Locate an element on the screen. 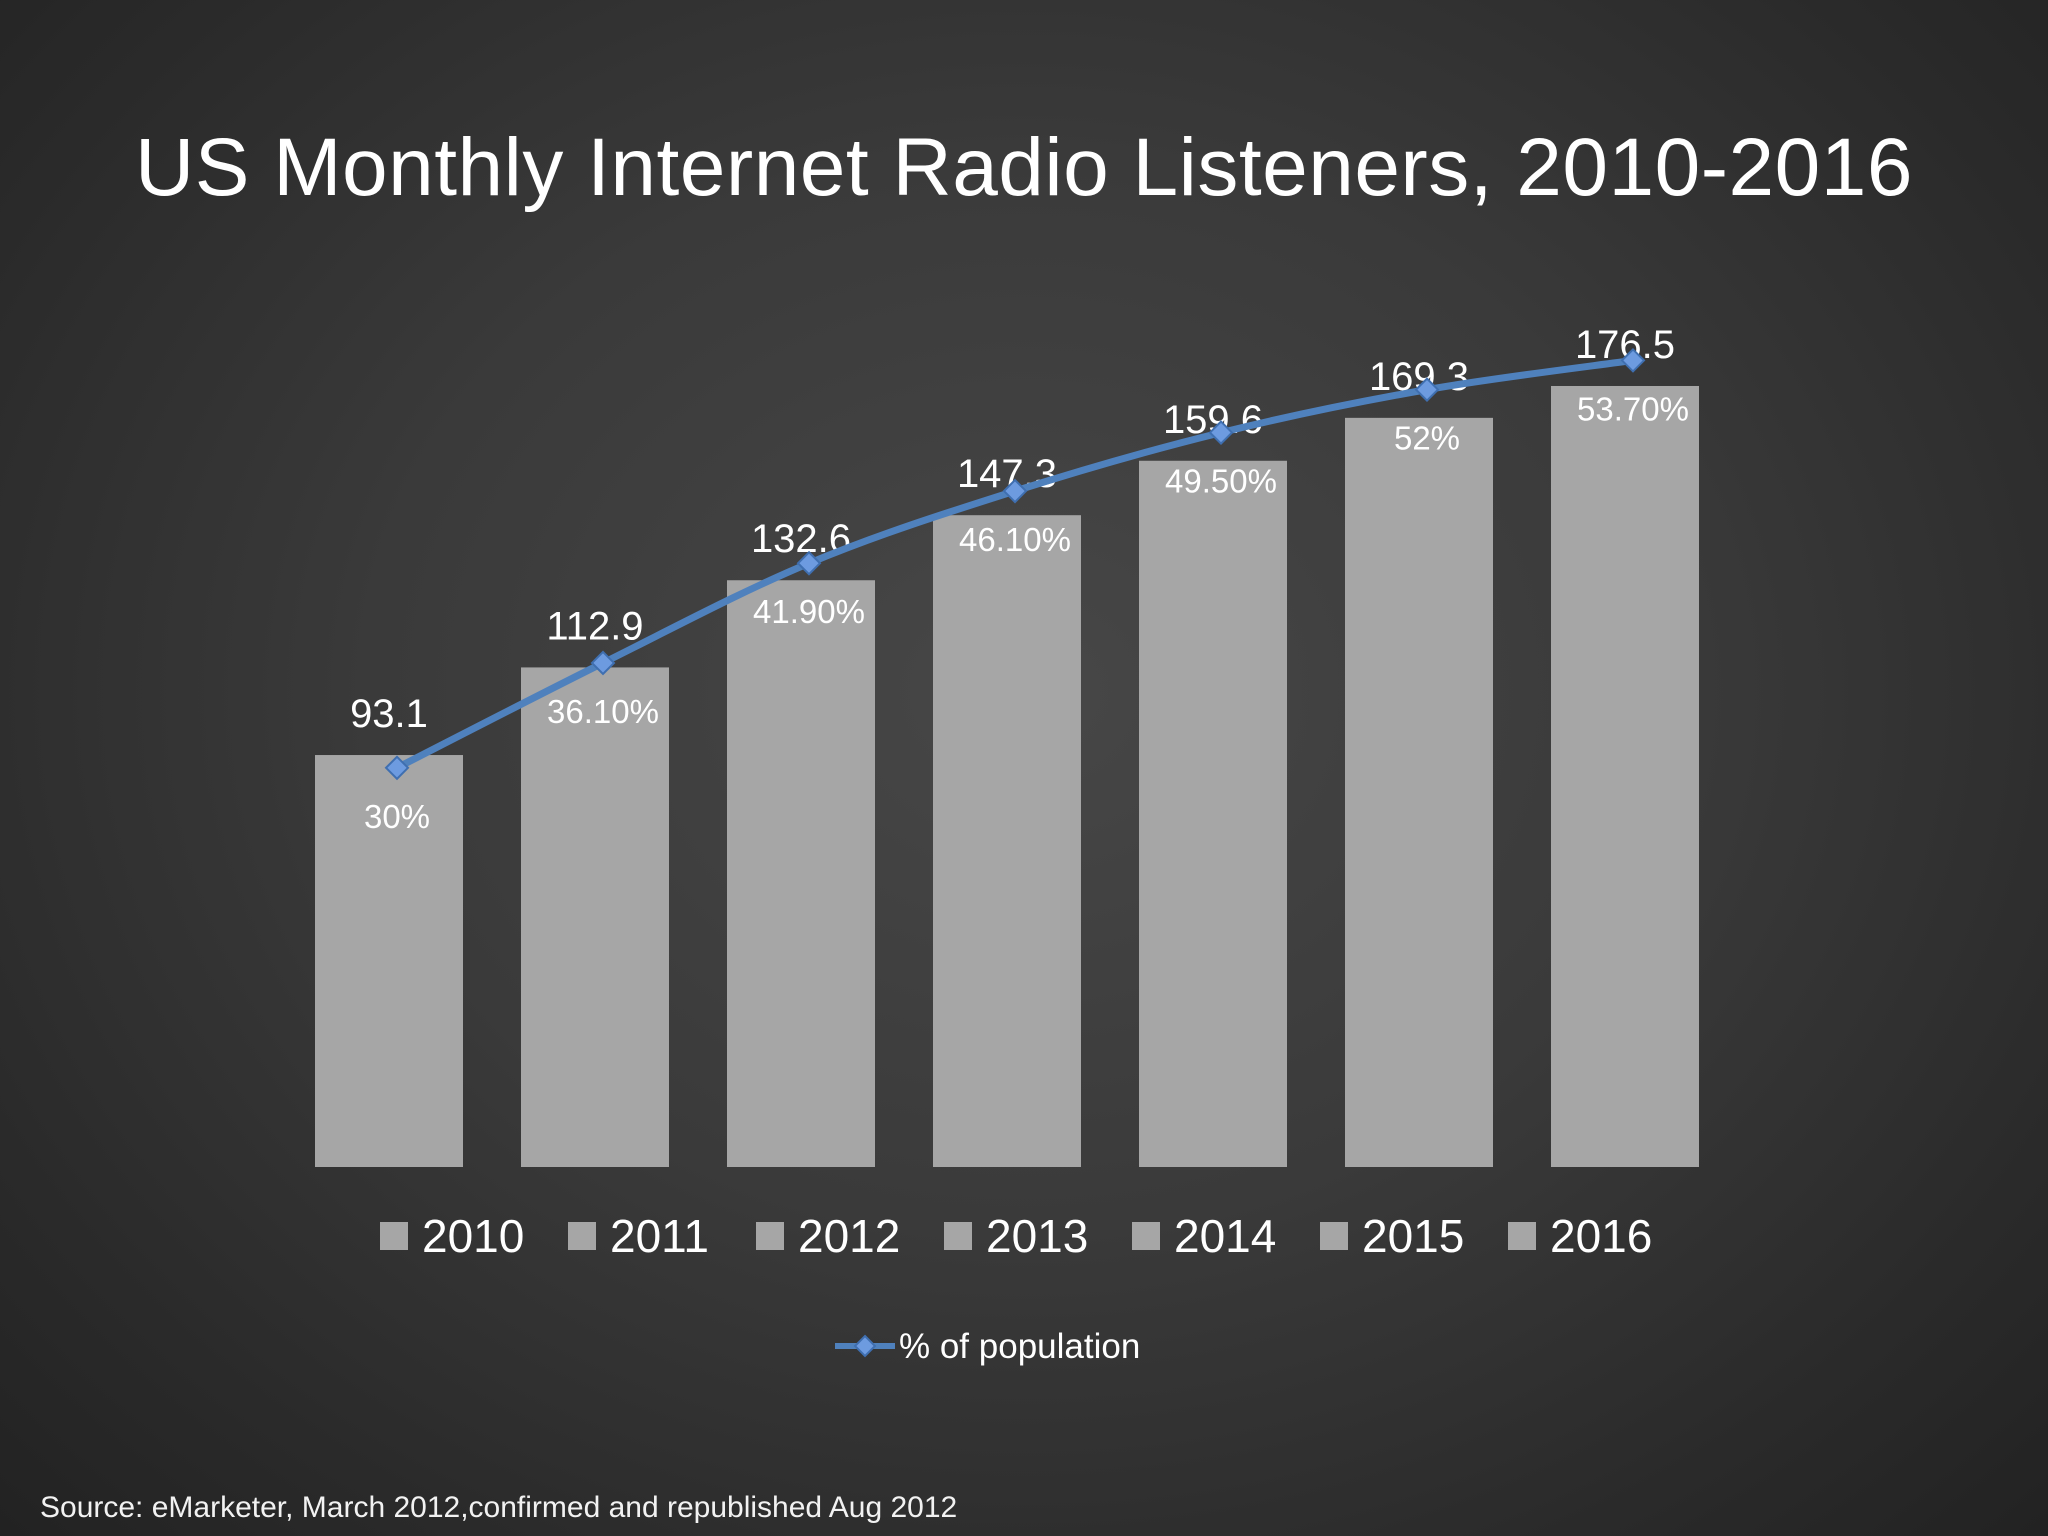 This screenshot has width=2048, height=1536. line-point-2015 is located at coordinates (1427, 390).